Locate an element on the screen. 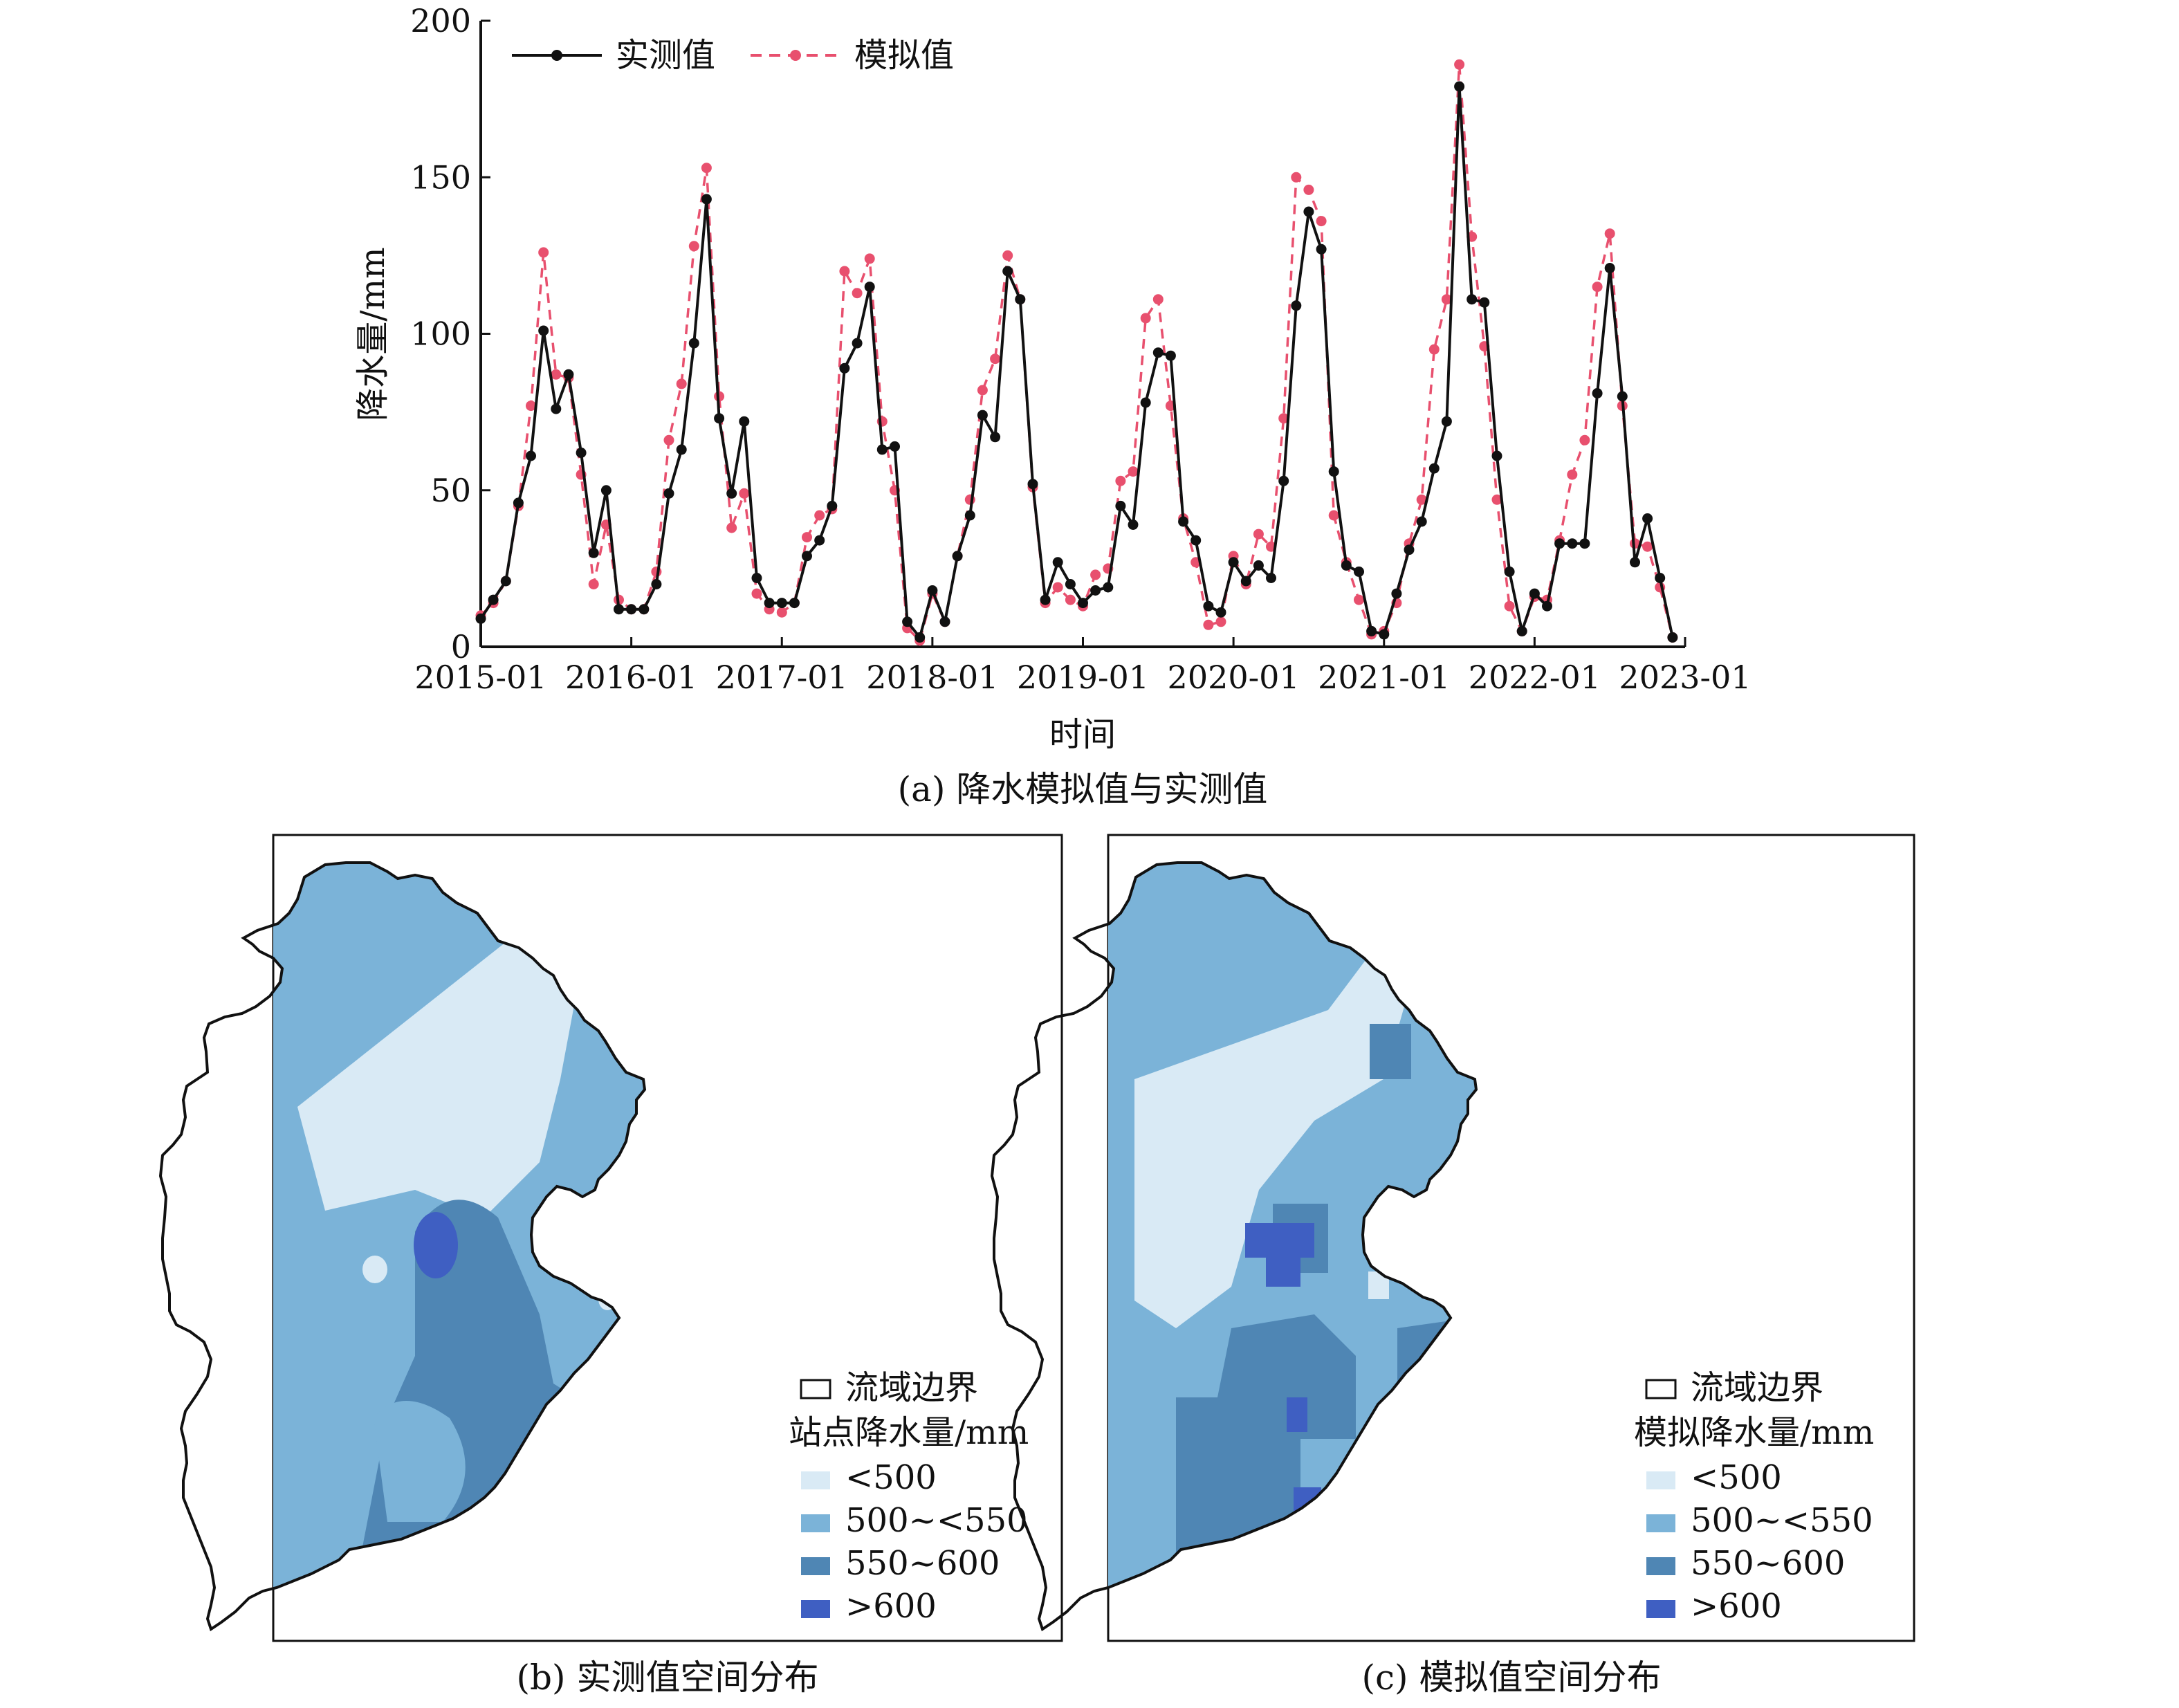  x-tick-label: 2015-01 is located at coordinates (480, 678).